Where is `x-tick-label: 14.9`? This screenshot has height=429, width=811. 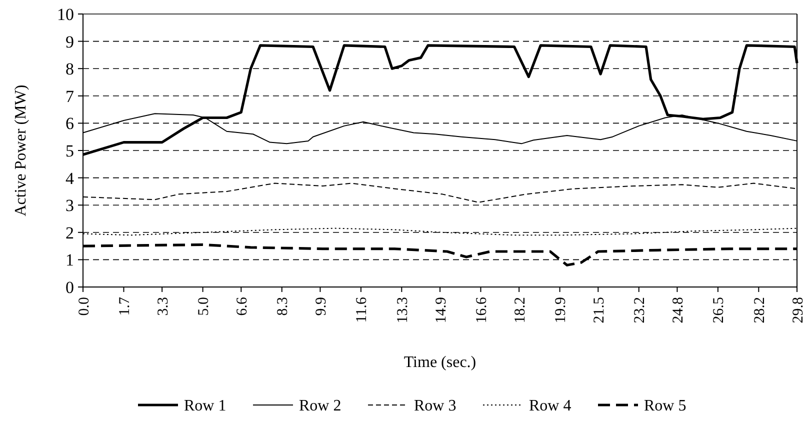 x-tick-label: 14.9 is located at coordinates (441, 310).